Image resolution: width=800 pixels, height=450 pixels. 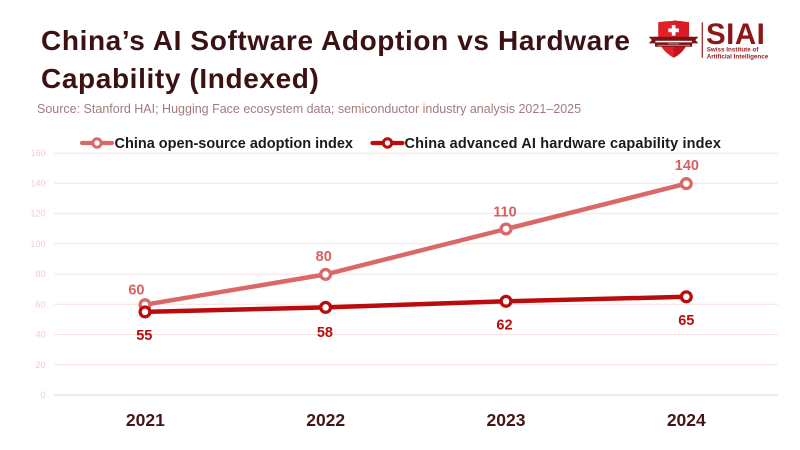 What do you see at coordinates (735, 34) in the screenshot?
I see `svg-text: SIAI` at bounding box center [735, 34].